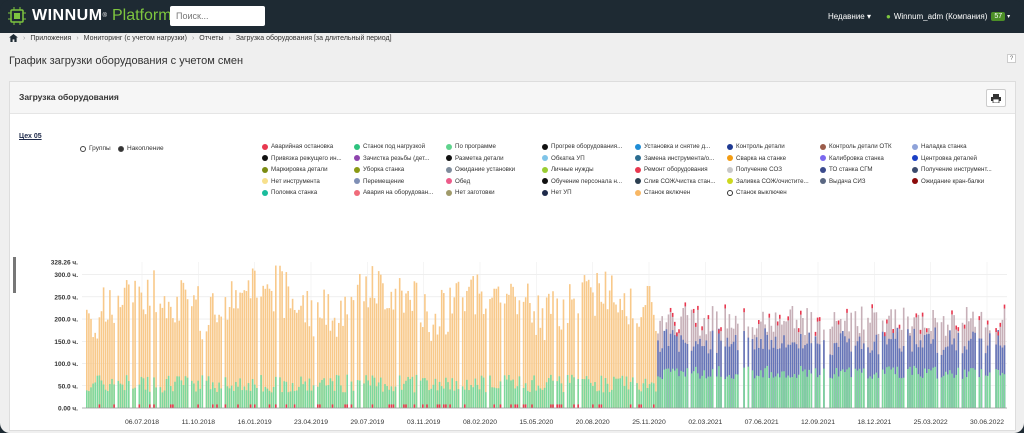  What do you see at coordinates (297, 146) in the screenshot?
I see `legend-item: Аварийная остановка` at bounding box center [297, 146].